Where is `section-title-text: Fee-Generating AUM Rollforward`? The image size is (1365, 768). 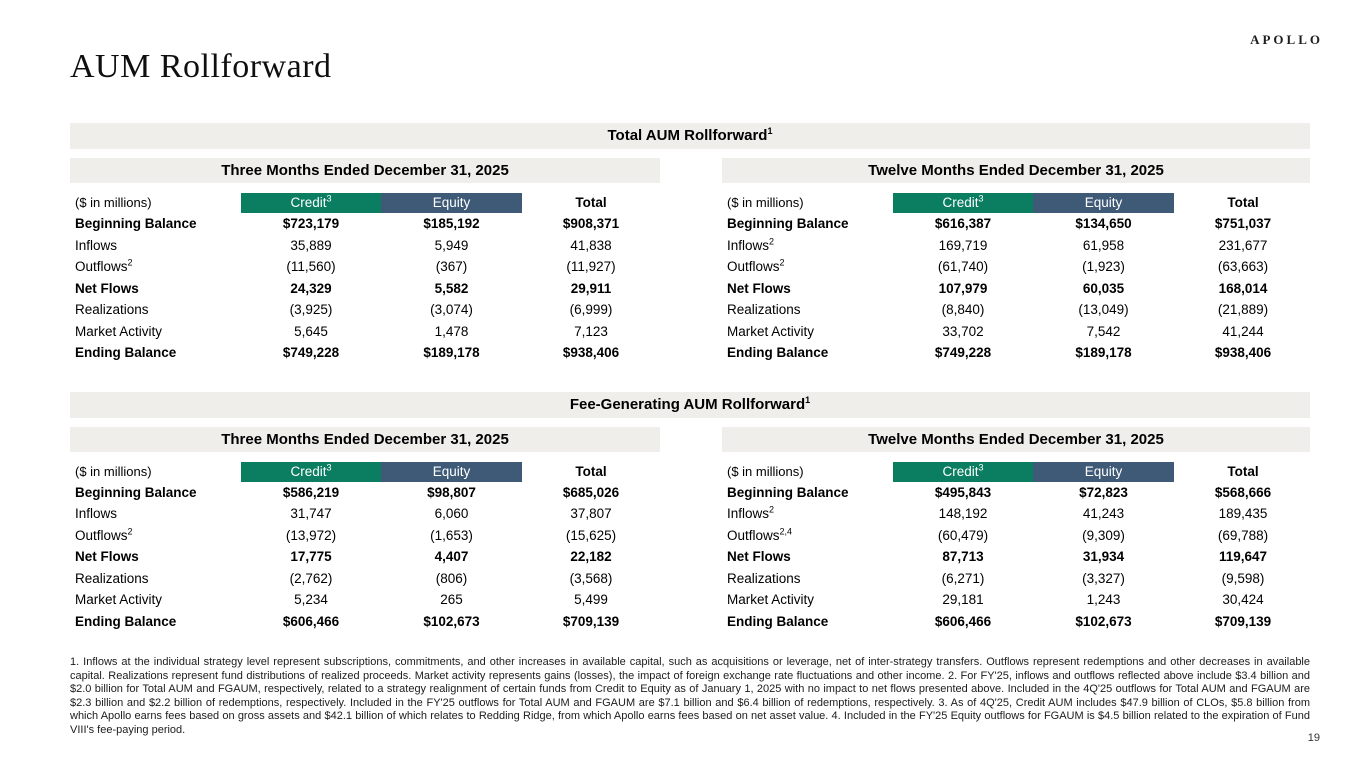
section-title-text: Fee-Generating AUM Rollforward is located at coordinates (687, 404).